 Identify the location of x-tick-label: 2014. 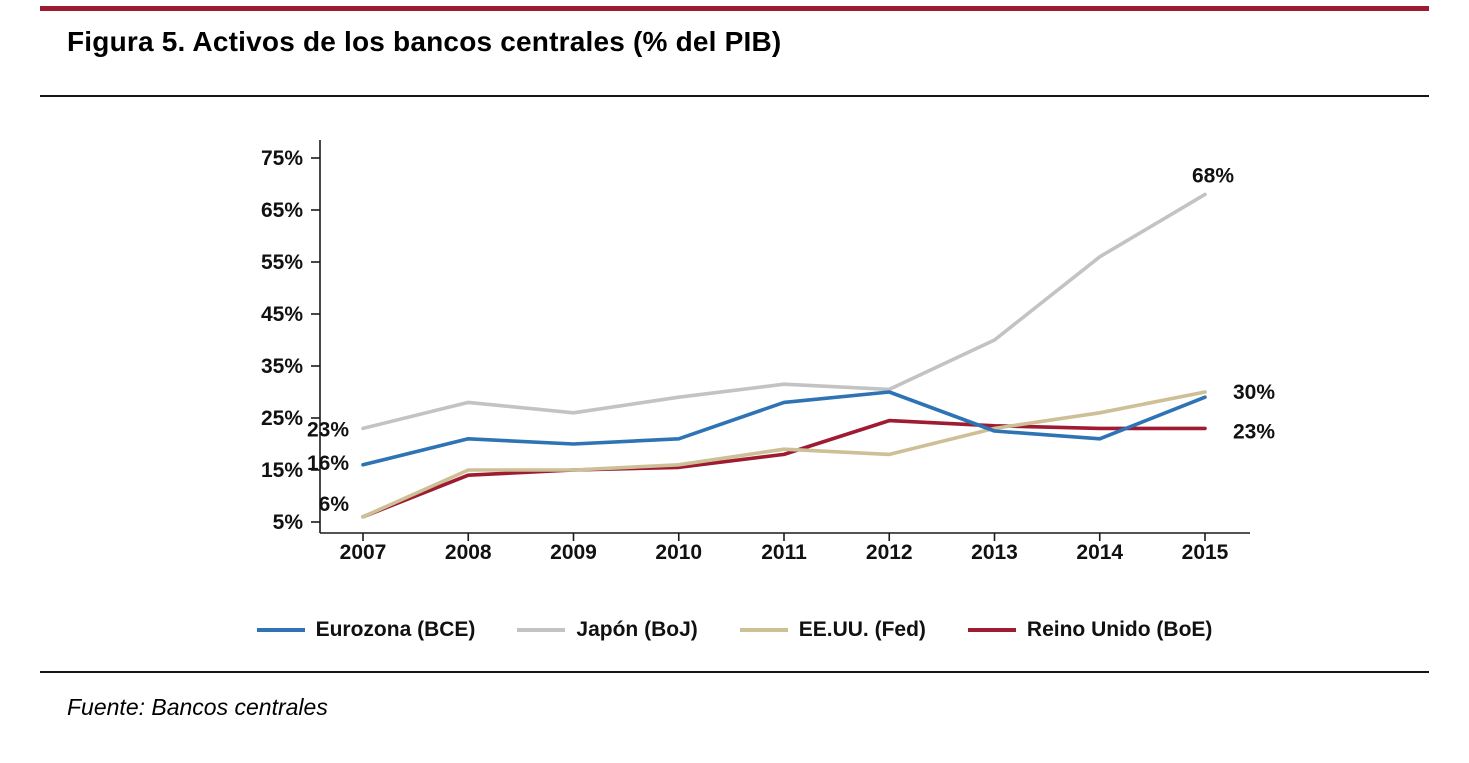
(1099, 552).